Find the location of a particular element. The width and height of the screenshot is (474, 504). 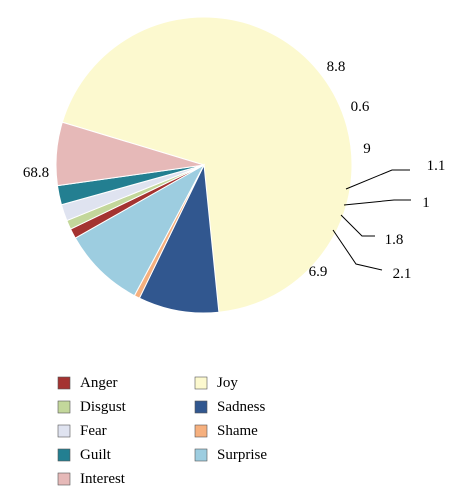

legend-item-shame: Shame is located at coordinates (226, 431).